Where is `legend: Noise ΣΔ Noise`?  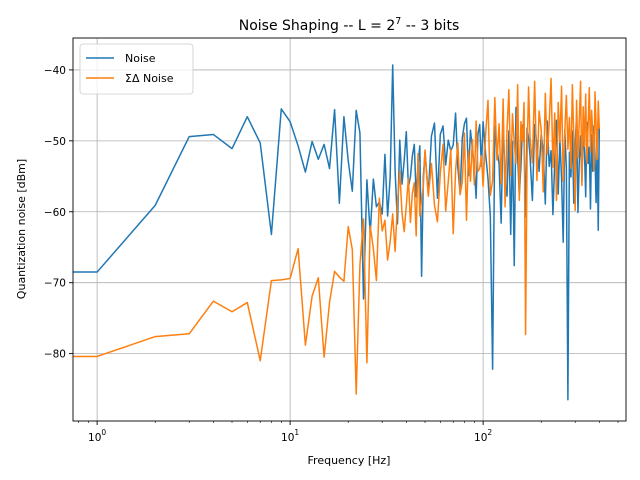 legend: Noise ΣΔ Noise is located at coordinates (136, 69).